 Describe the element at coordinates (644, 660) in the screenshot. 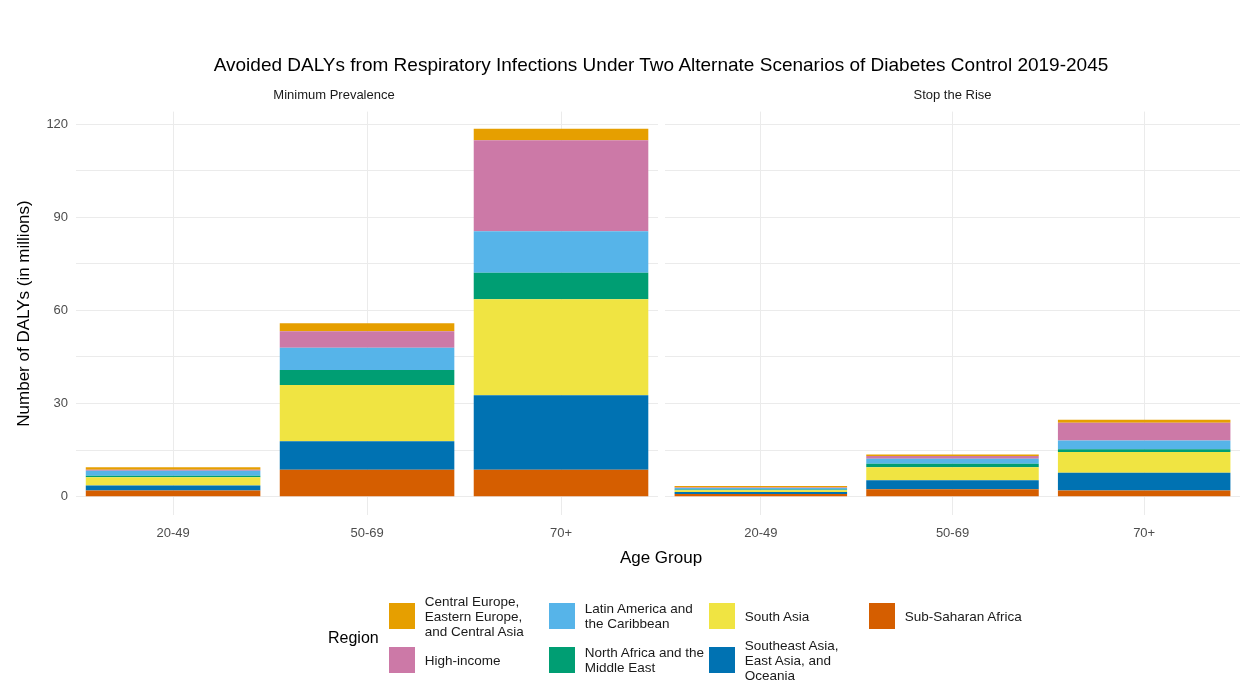

I see `legend-label: North Africa and the Middle East` at that location.